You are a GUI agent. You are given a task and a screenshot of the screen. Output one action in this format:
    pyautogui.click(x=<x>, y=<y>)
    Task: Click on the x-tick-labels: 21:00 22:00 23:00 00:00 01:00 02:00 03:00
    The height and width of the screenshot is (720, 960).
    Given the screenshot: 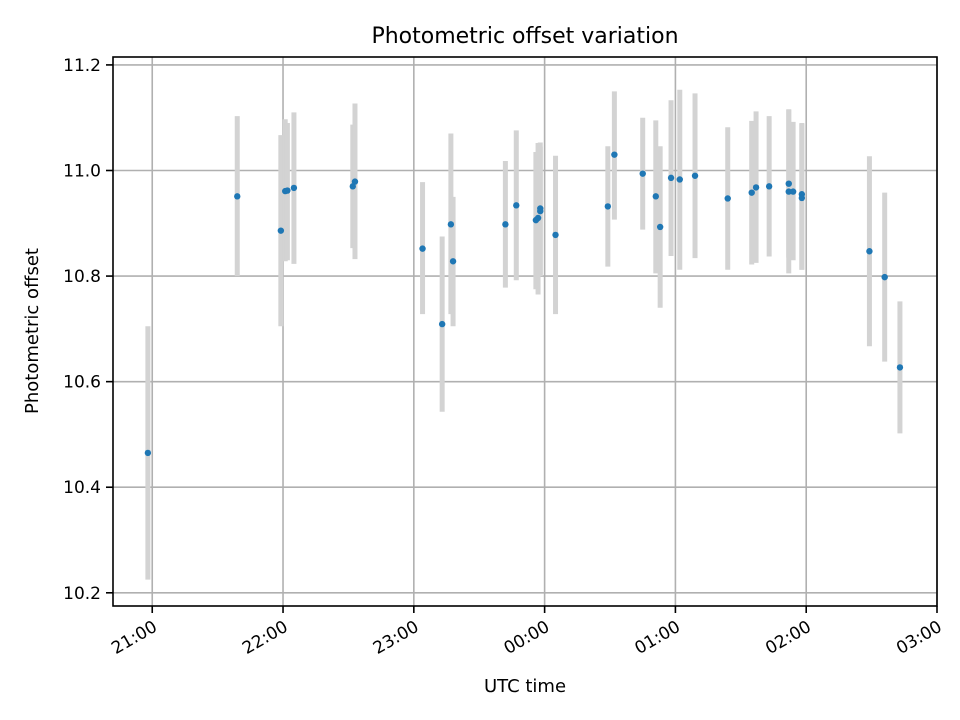 What is the action you would take?
    pyautogui.click(x=526, y=638)
    